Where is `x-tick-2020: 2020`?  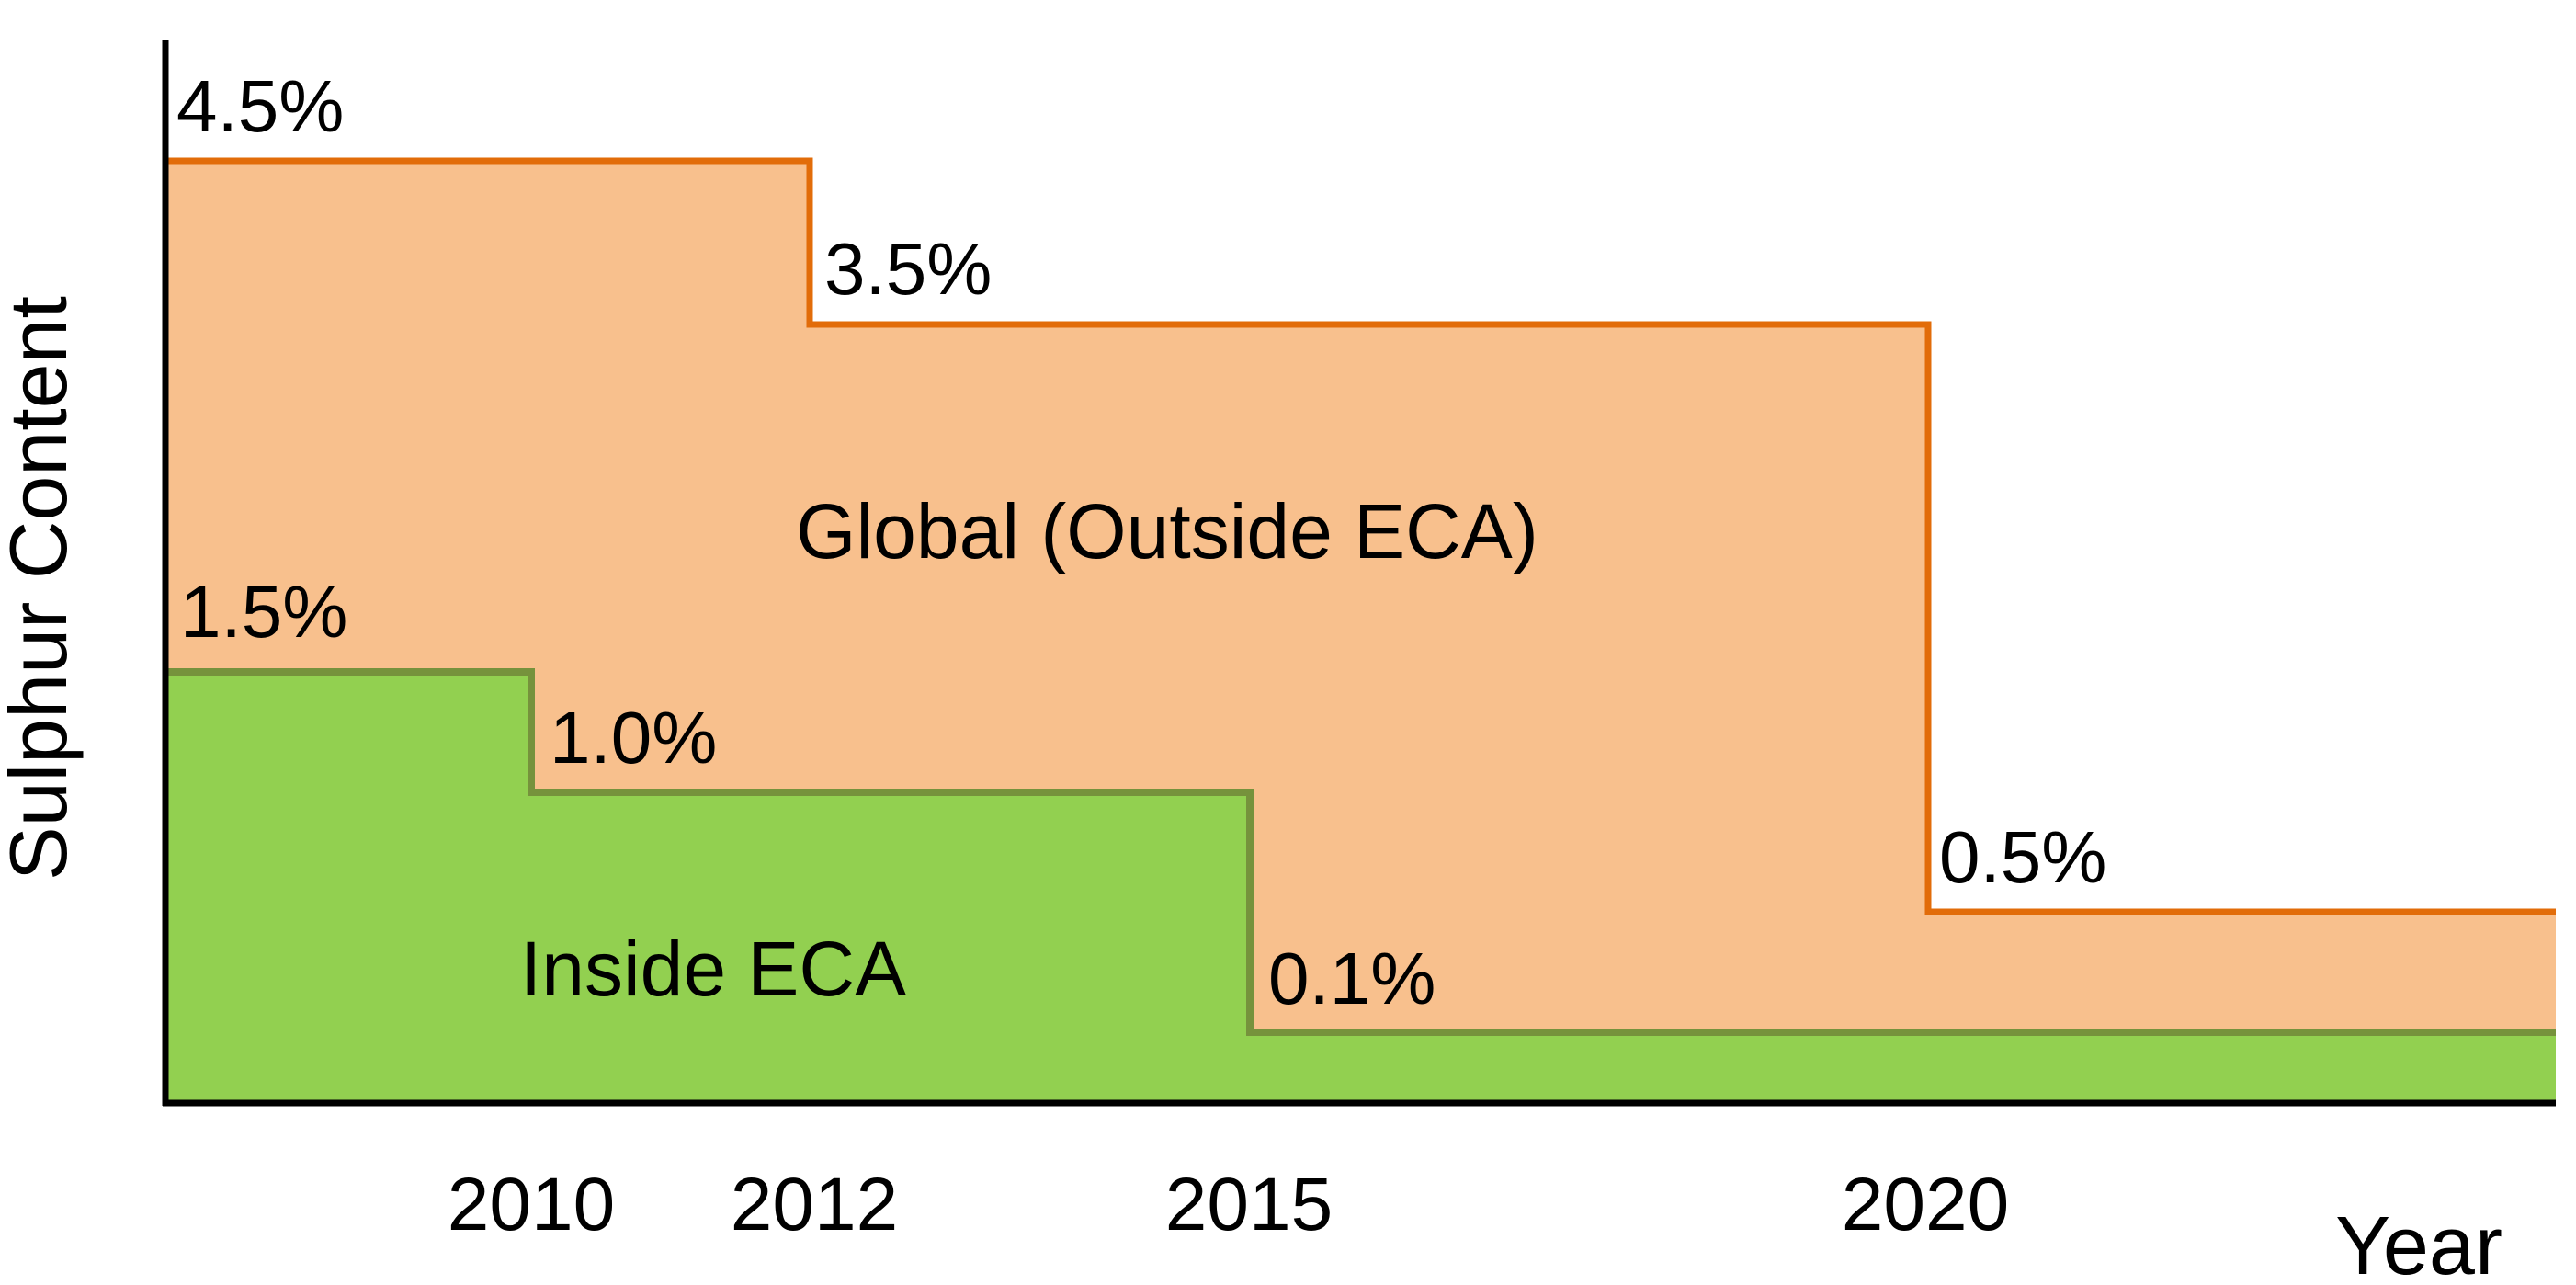 x-tick-2020: 2020 is located at coordinates (1926, 1204).